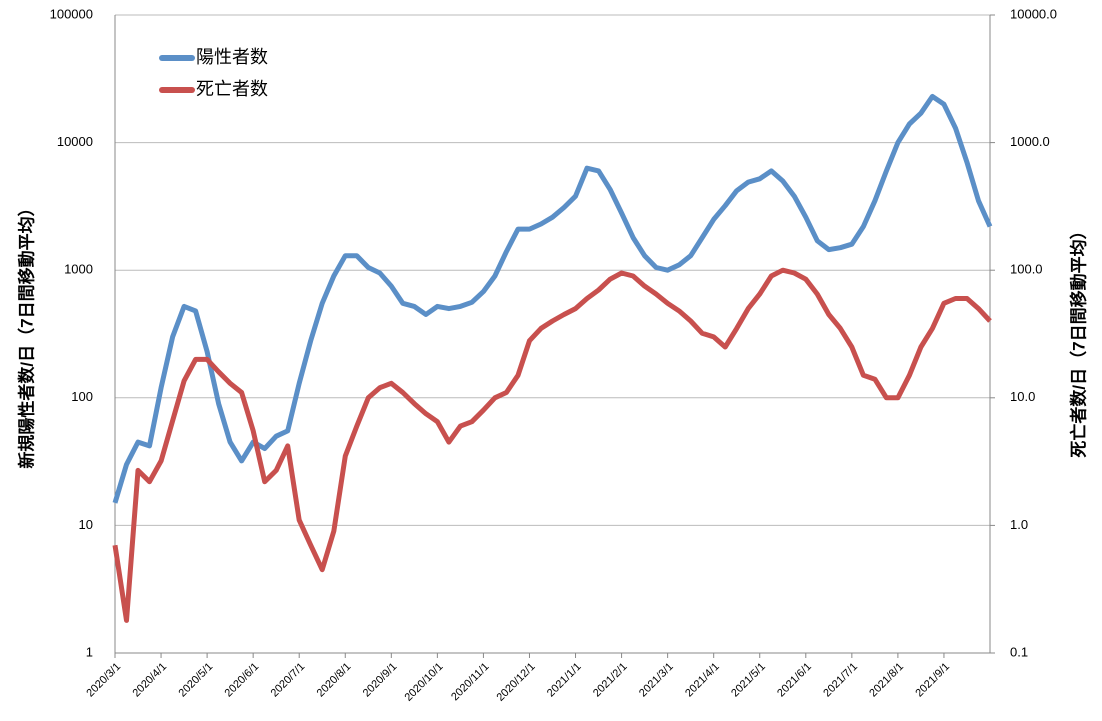 This screenshot has height=721, width=1102. I want to click on x-tick-label: 2020/6/1, so click(242, 680).